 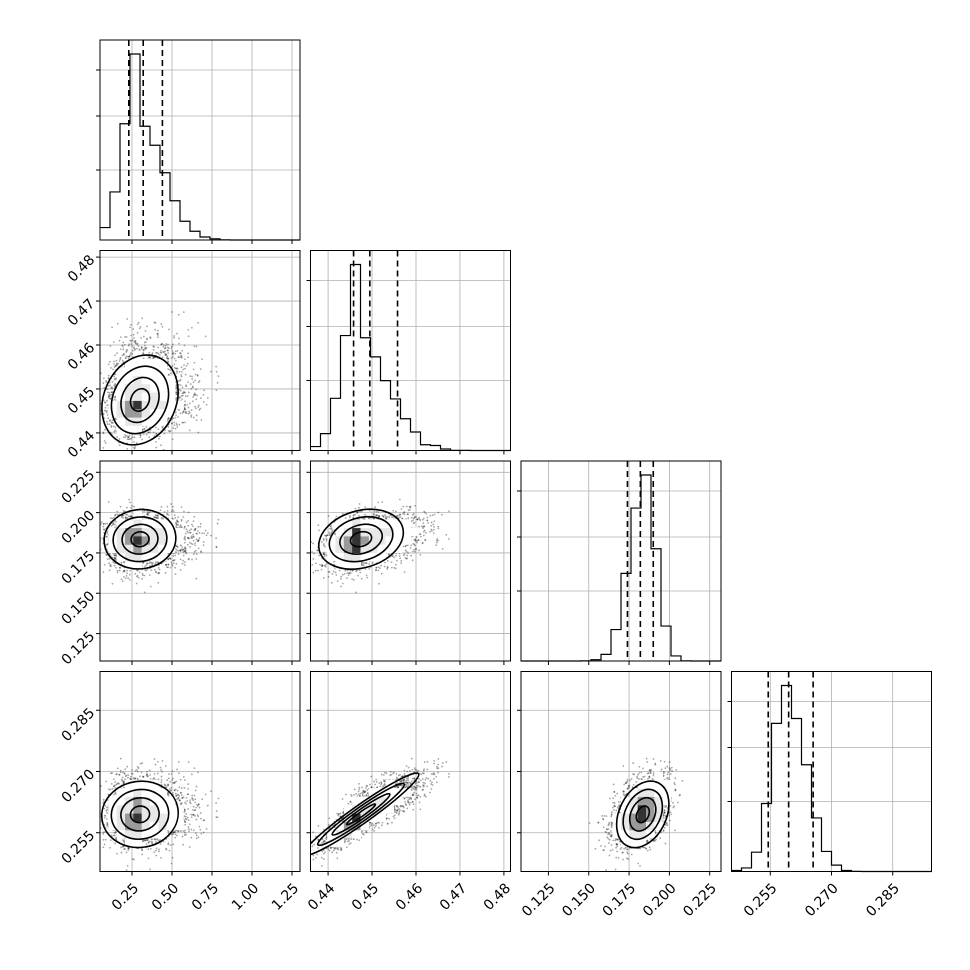 I want to click on contour-line, so click(x=140, y=400).